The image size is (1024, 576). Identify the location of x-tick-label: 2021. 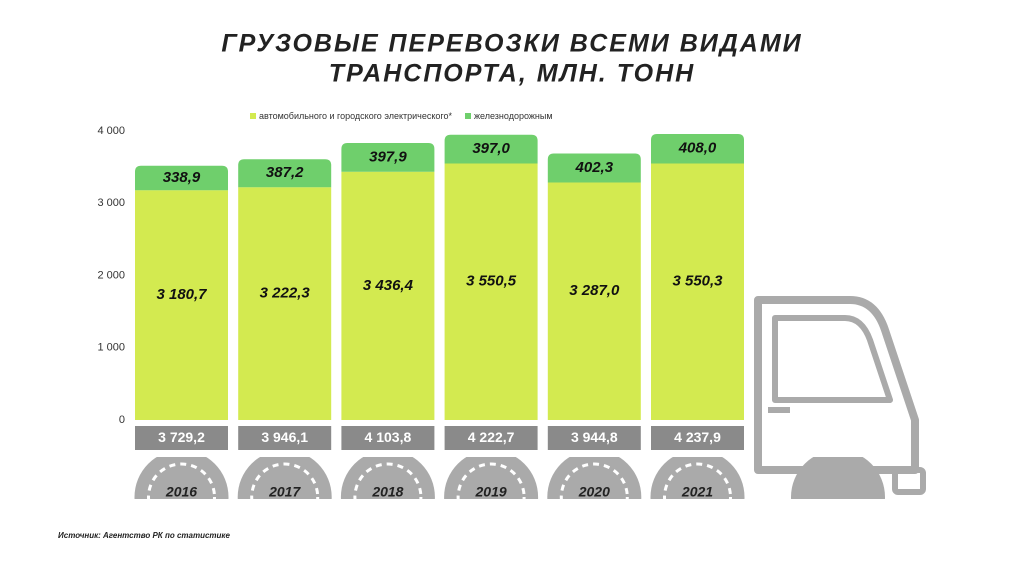
(697, 492).